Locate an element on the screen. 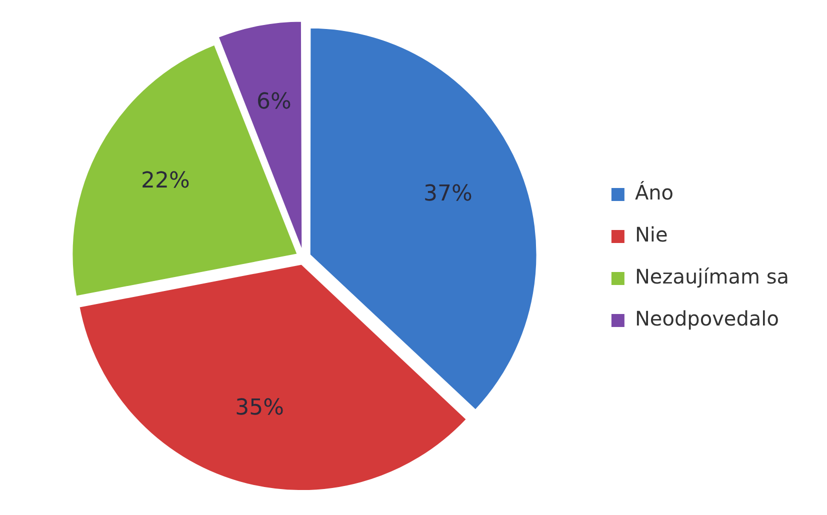  legend-label: Nezaujímam sa is located at coordinates (711, 276).